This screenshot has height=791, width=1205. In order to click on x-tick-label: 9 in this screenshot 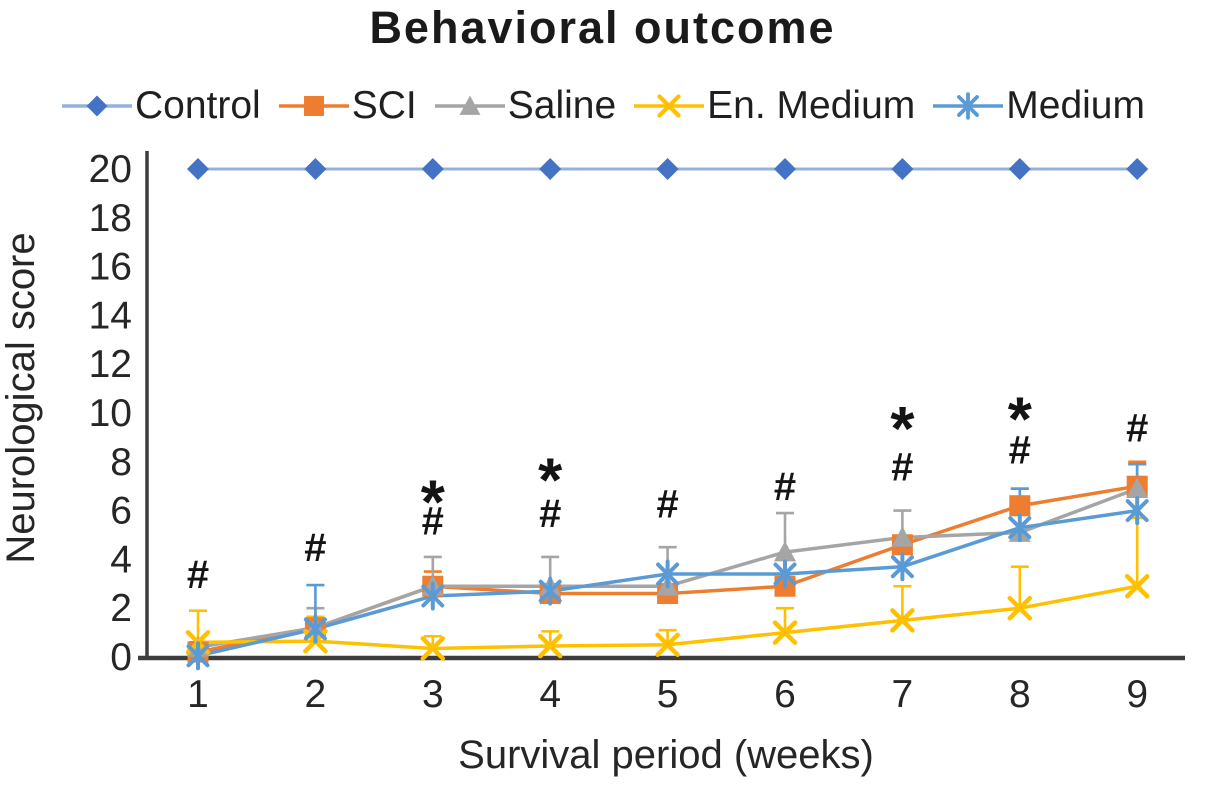, I will do `click(1137, 694)`.